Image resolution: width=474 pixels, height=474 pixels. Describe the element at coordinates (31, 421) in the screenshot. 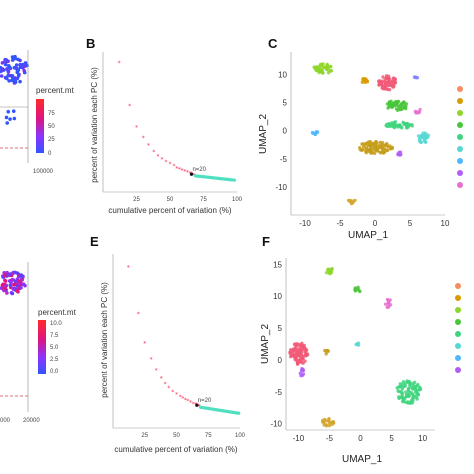

I see `panel-d-xtick: 20000` at that location.